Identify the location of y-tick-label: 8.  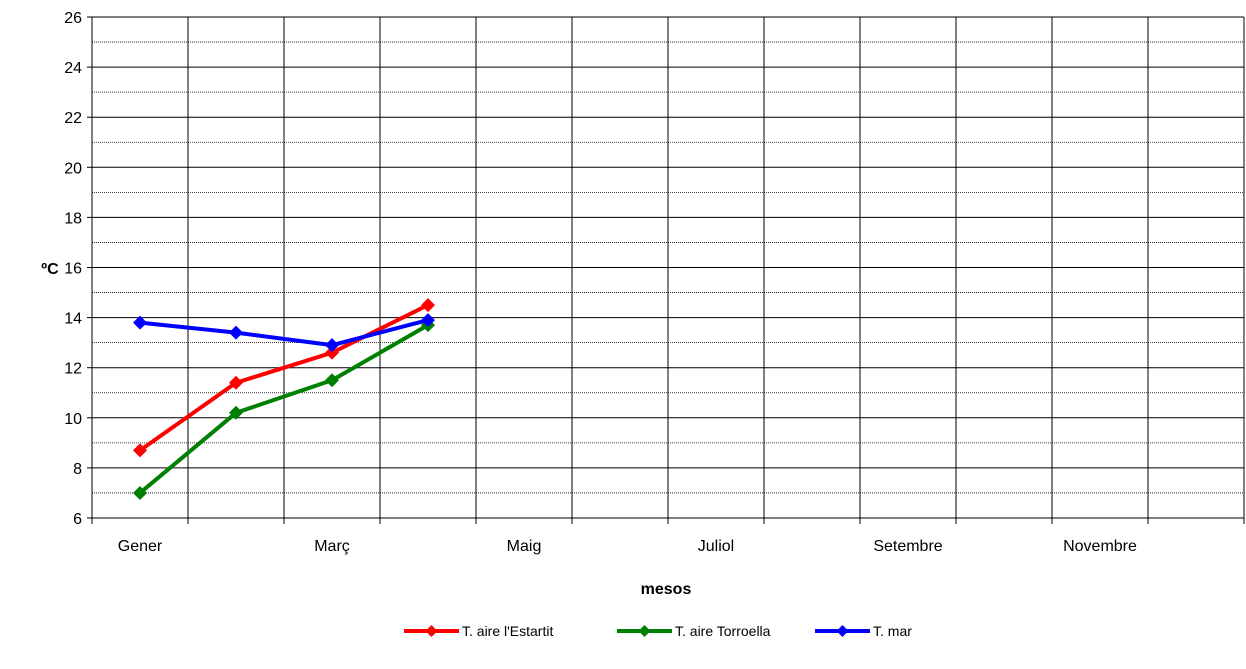
(77, 469).